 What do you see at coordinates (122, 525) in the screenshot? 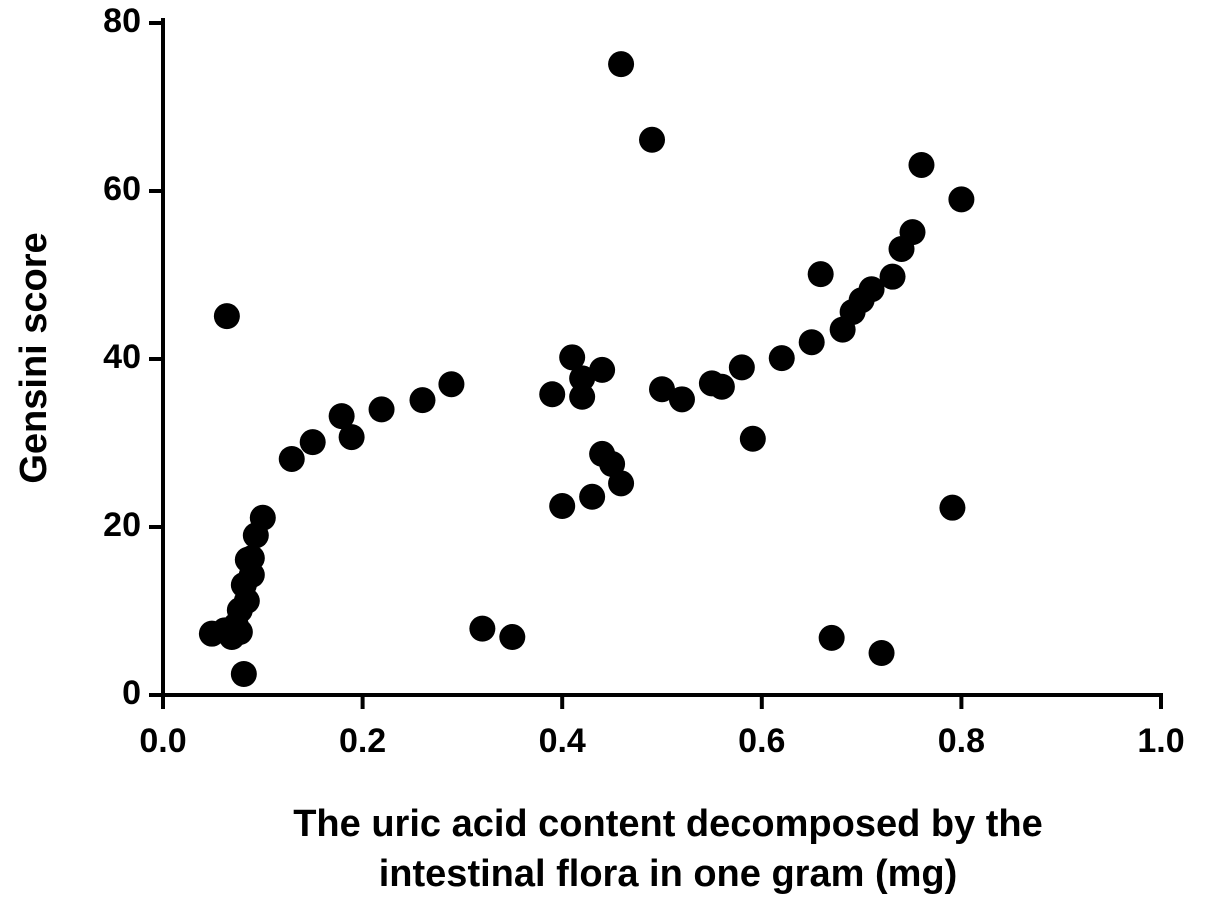
I see `y-tick-label: 20` at bounding box center [122, 525].